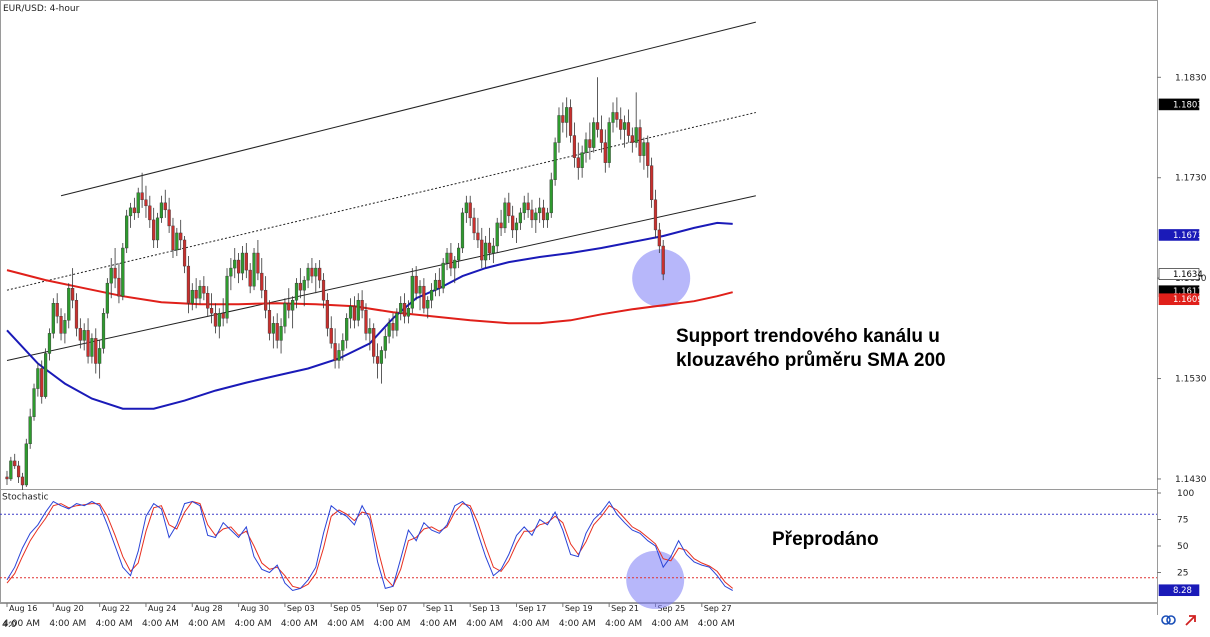  Describe the element at coordinates (811, 360) in the screenshot. I see `support-annotation-line2: klouzavého průměru SMA 200` at that location.